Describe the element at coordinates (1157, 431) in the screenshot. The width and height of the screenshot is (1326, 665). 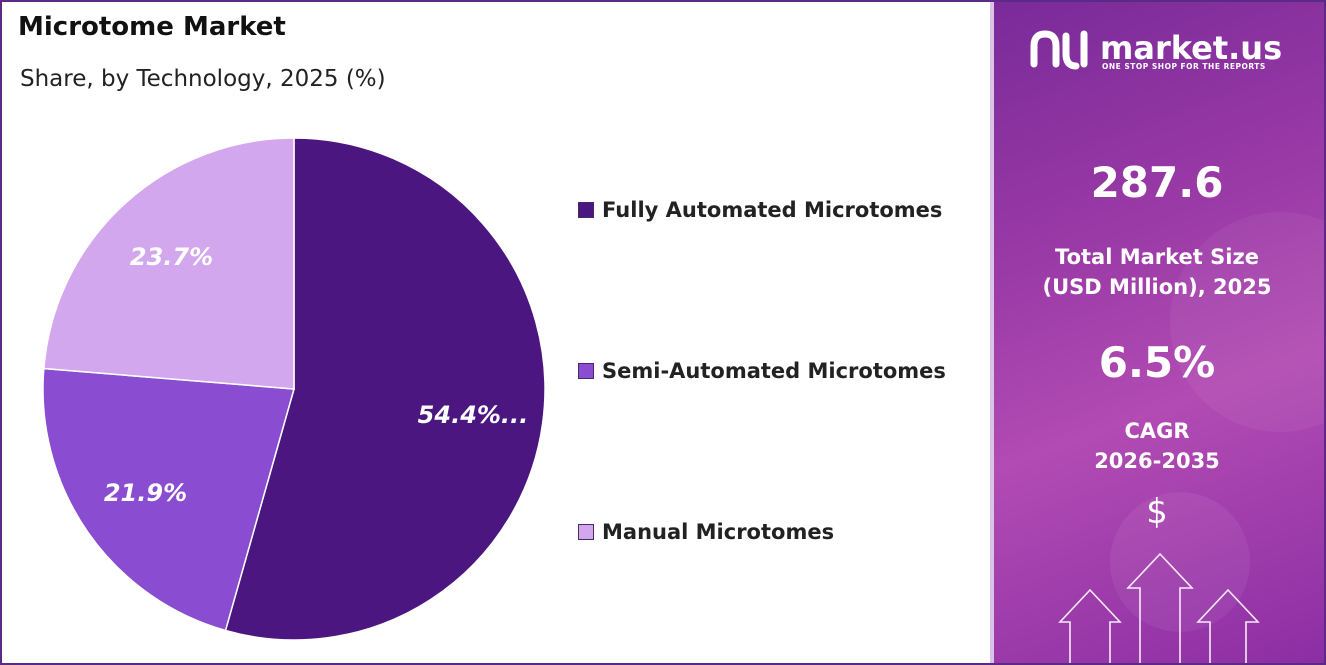
I see `cagr-label: CAGR` at that location.